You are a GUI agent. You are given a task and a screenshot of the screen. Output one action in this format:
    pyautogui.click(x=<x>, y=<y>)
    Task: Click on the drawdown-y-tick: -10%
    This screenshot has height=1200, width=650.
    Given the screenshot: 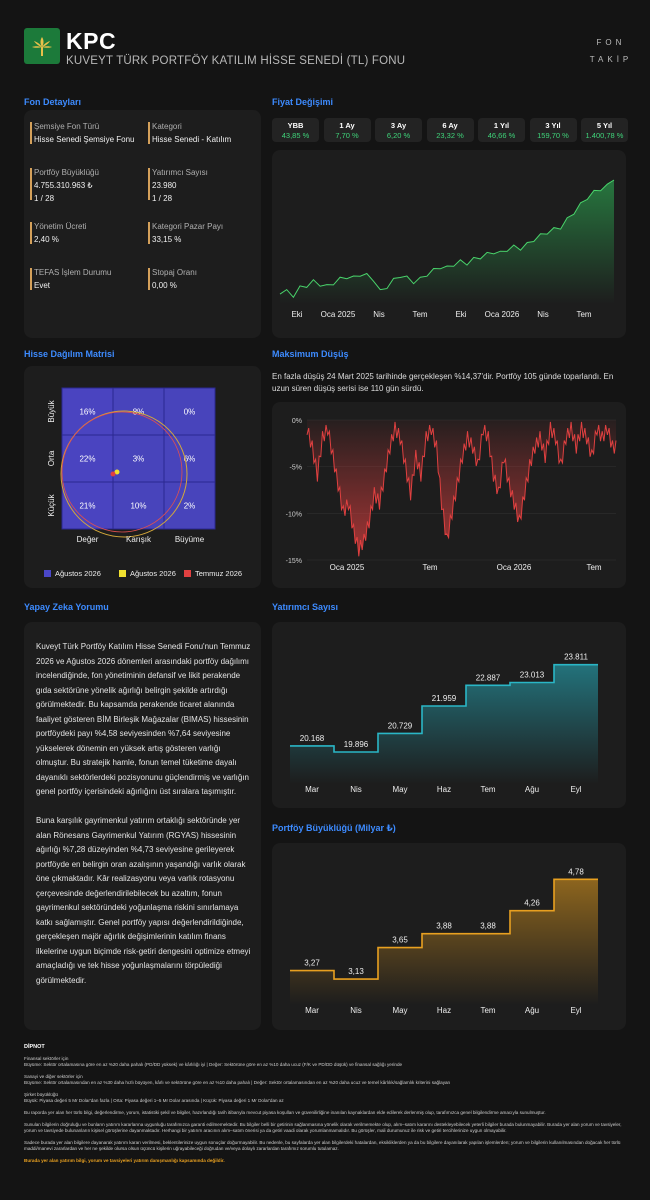 What is the action you would take?
    pyautogui.click(x=294, y=514)
    